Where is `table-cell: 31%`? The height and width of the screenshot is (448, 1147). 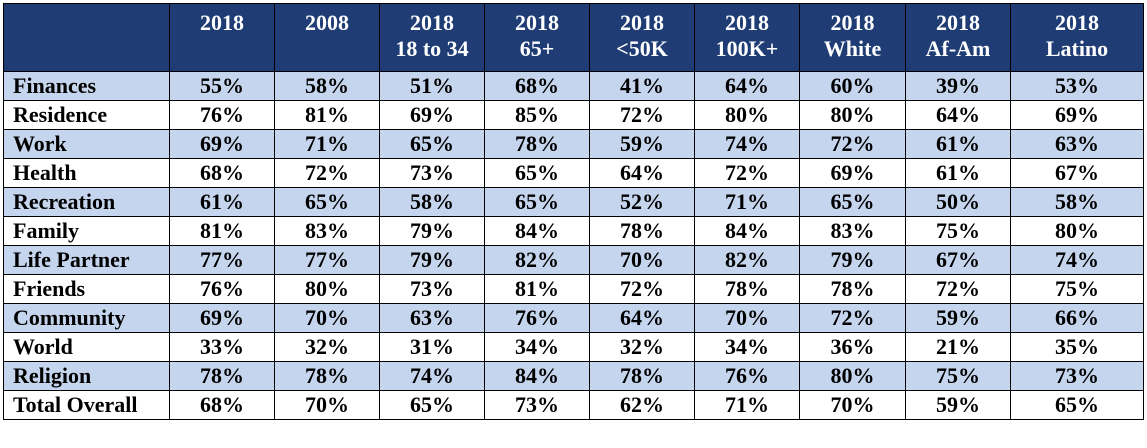
table-cell: 31% is located at coordinates (432, 347).